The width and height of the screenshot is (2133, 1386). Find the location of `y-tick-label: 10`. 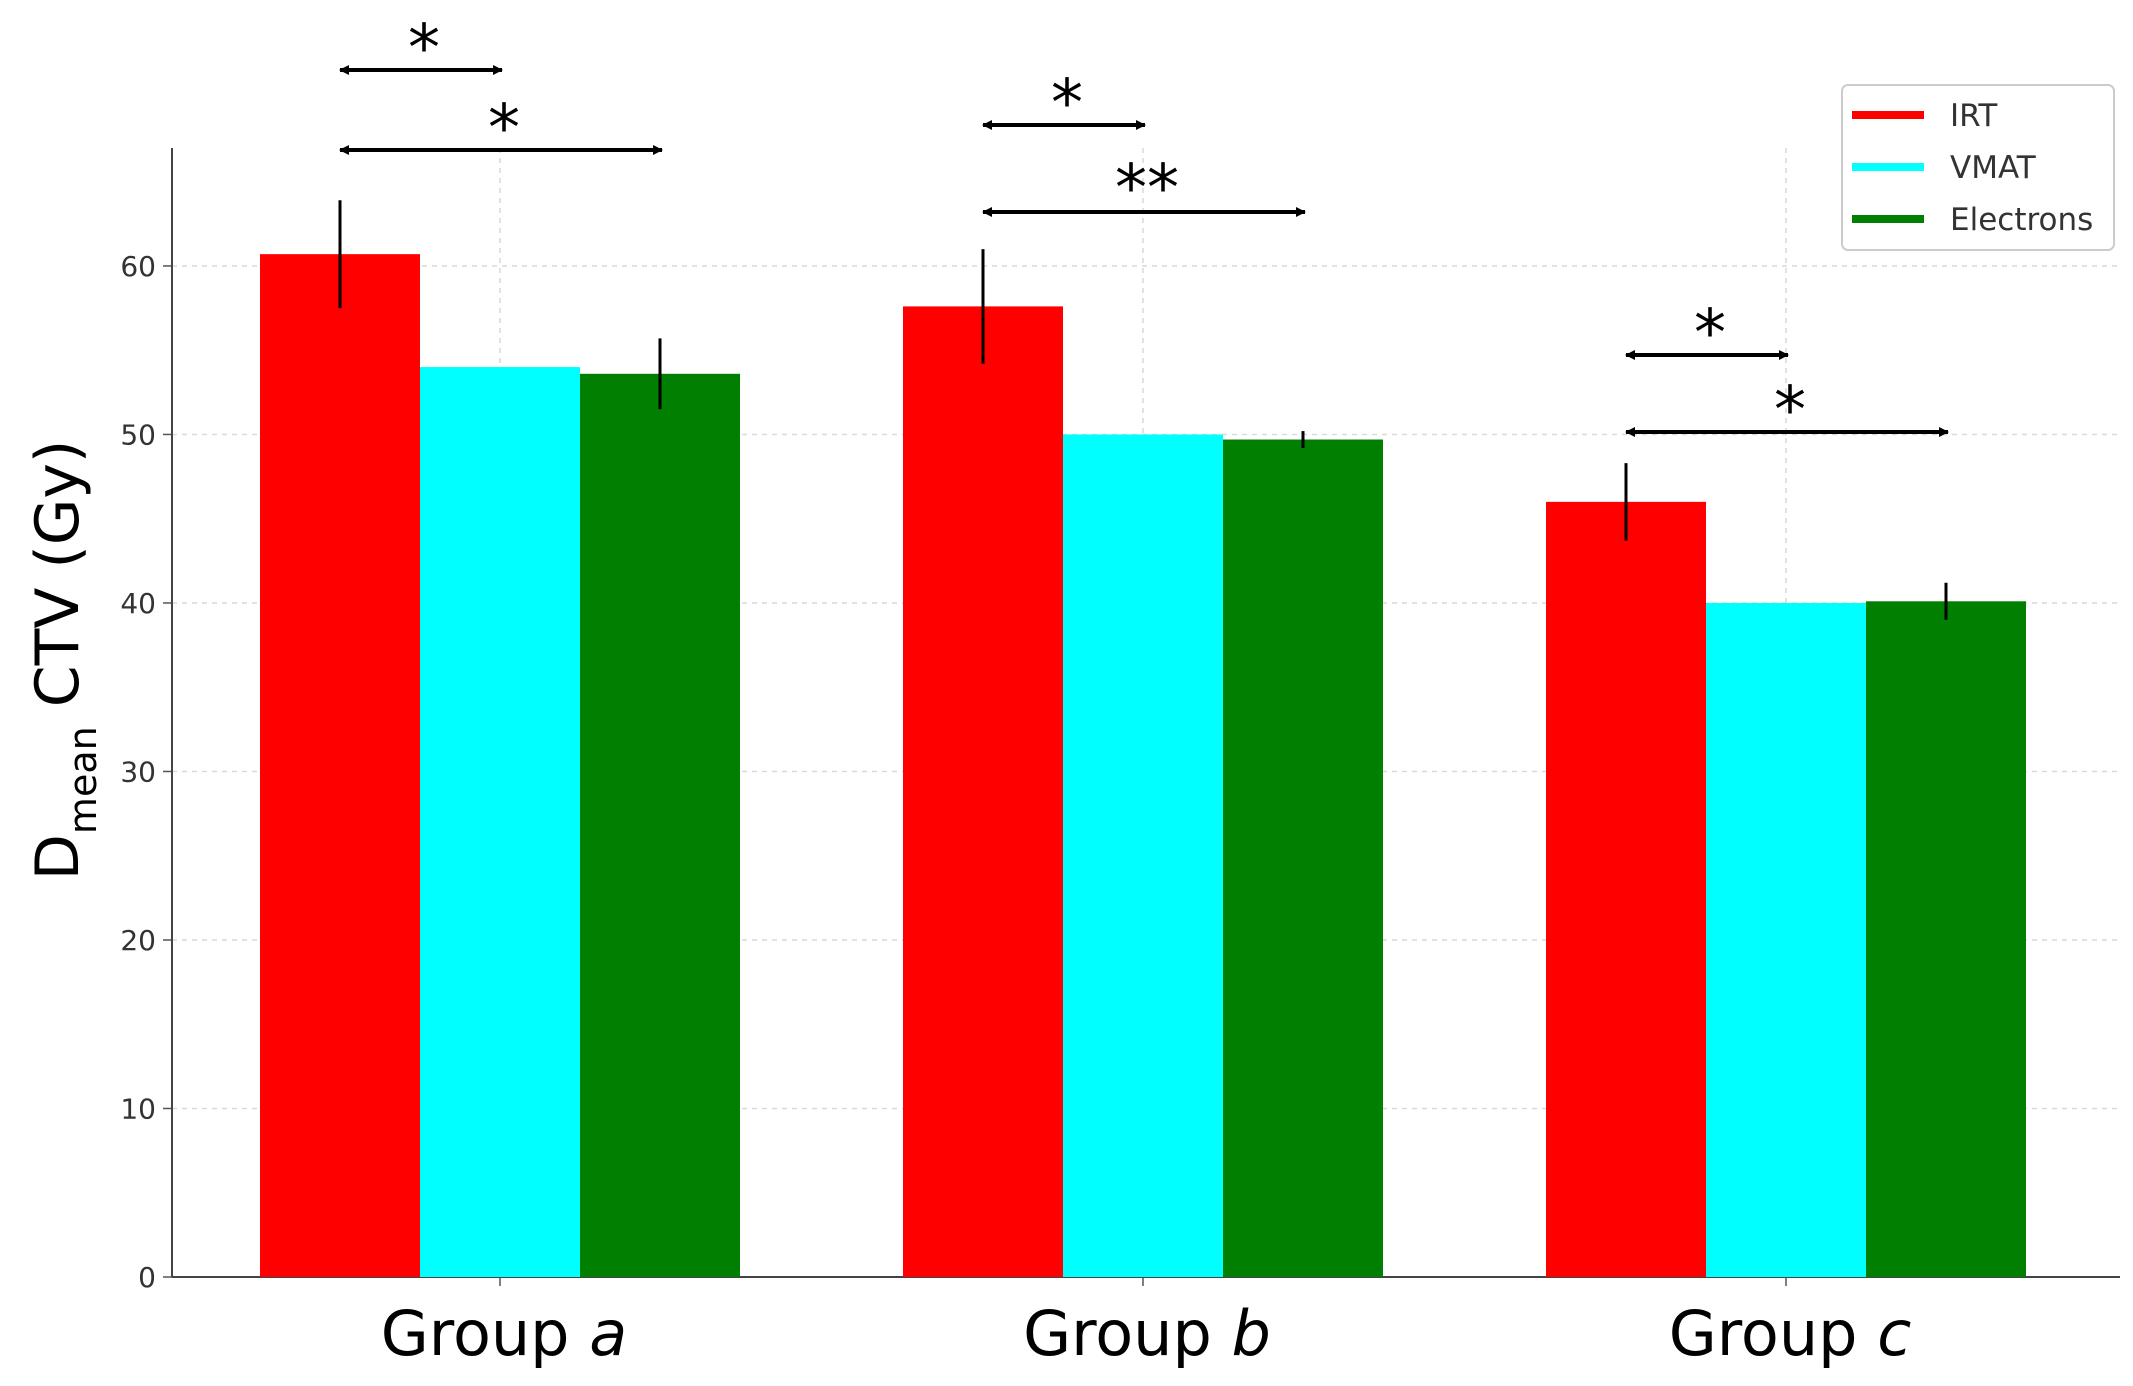

y-tick-label: 10 is located at coordinates (138, 1108).